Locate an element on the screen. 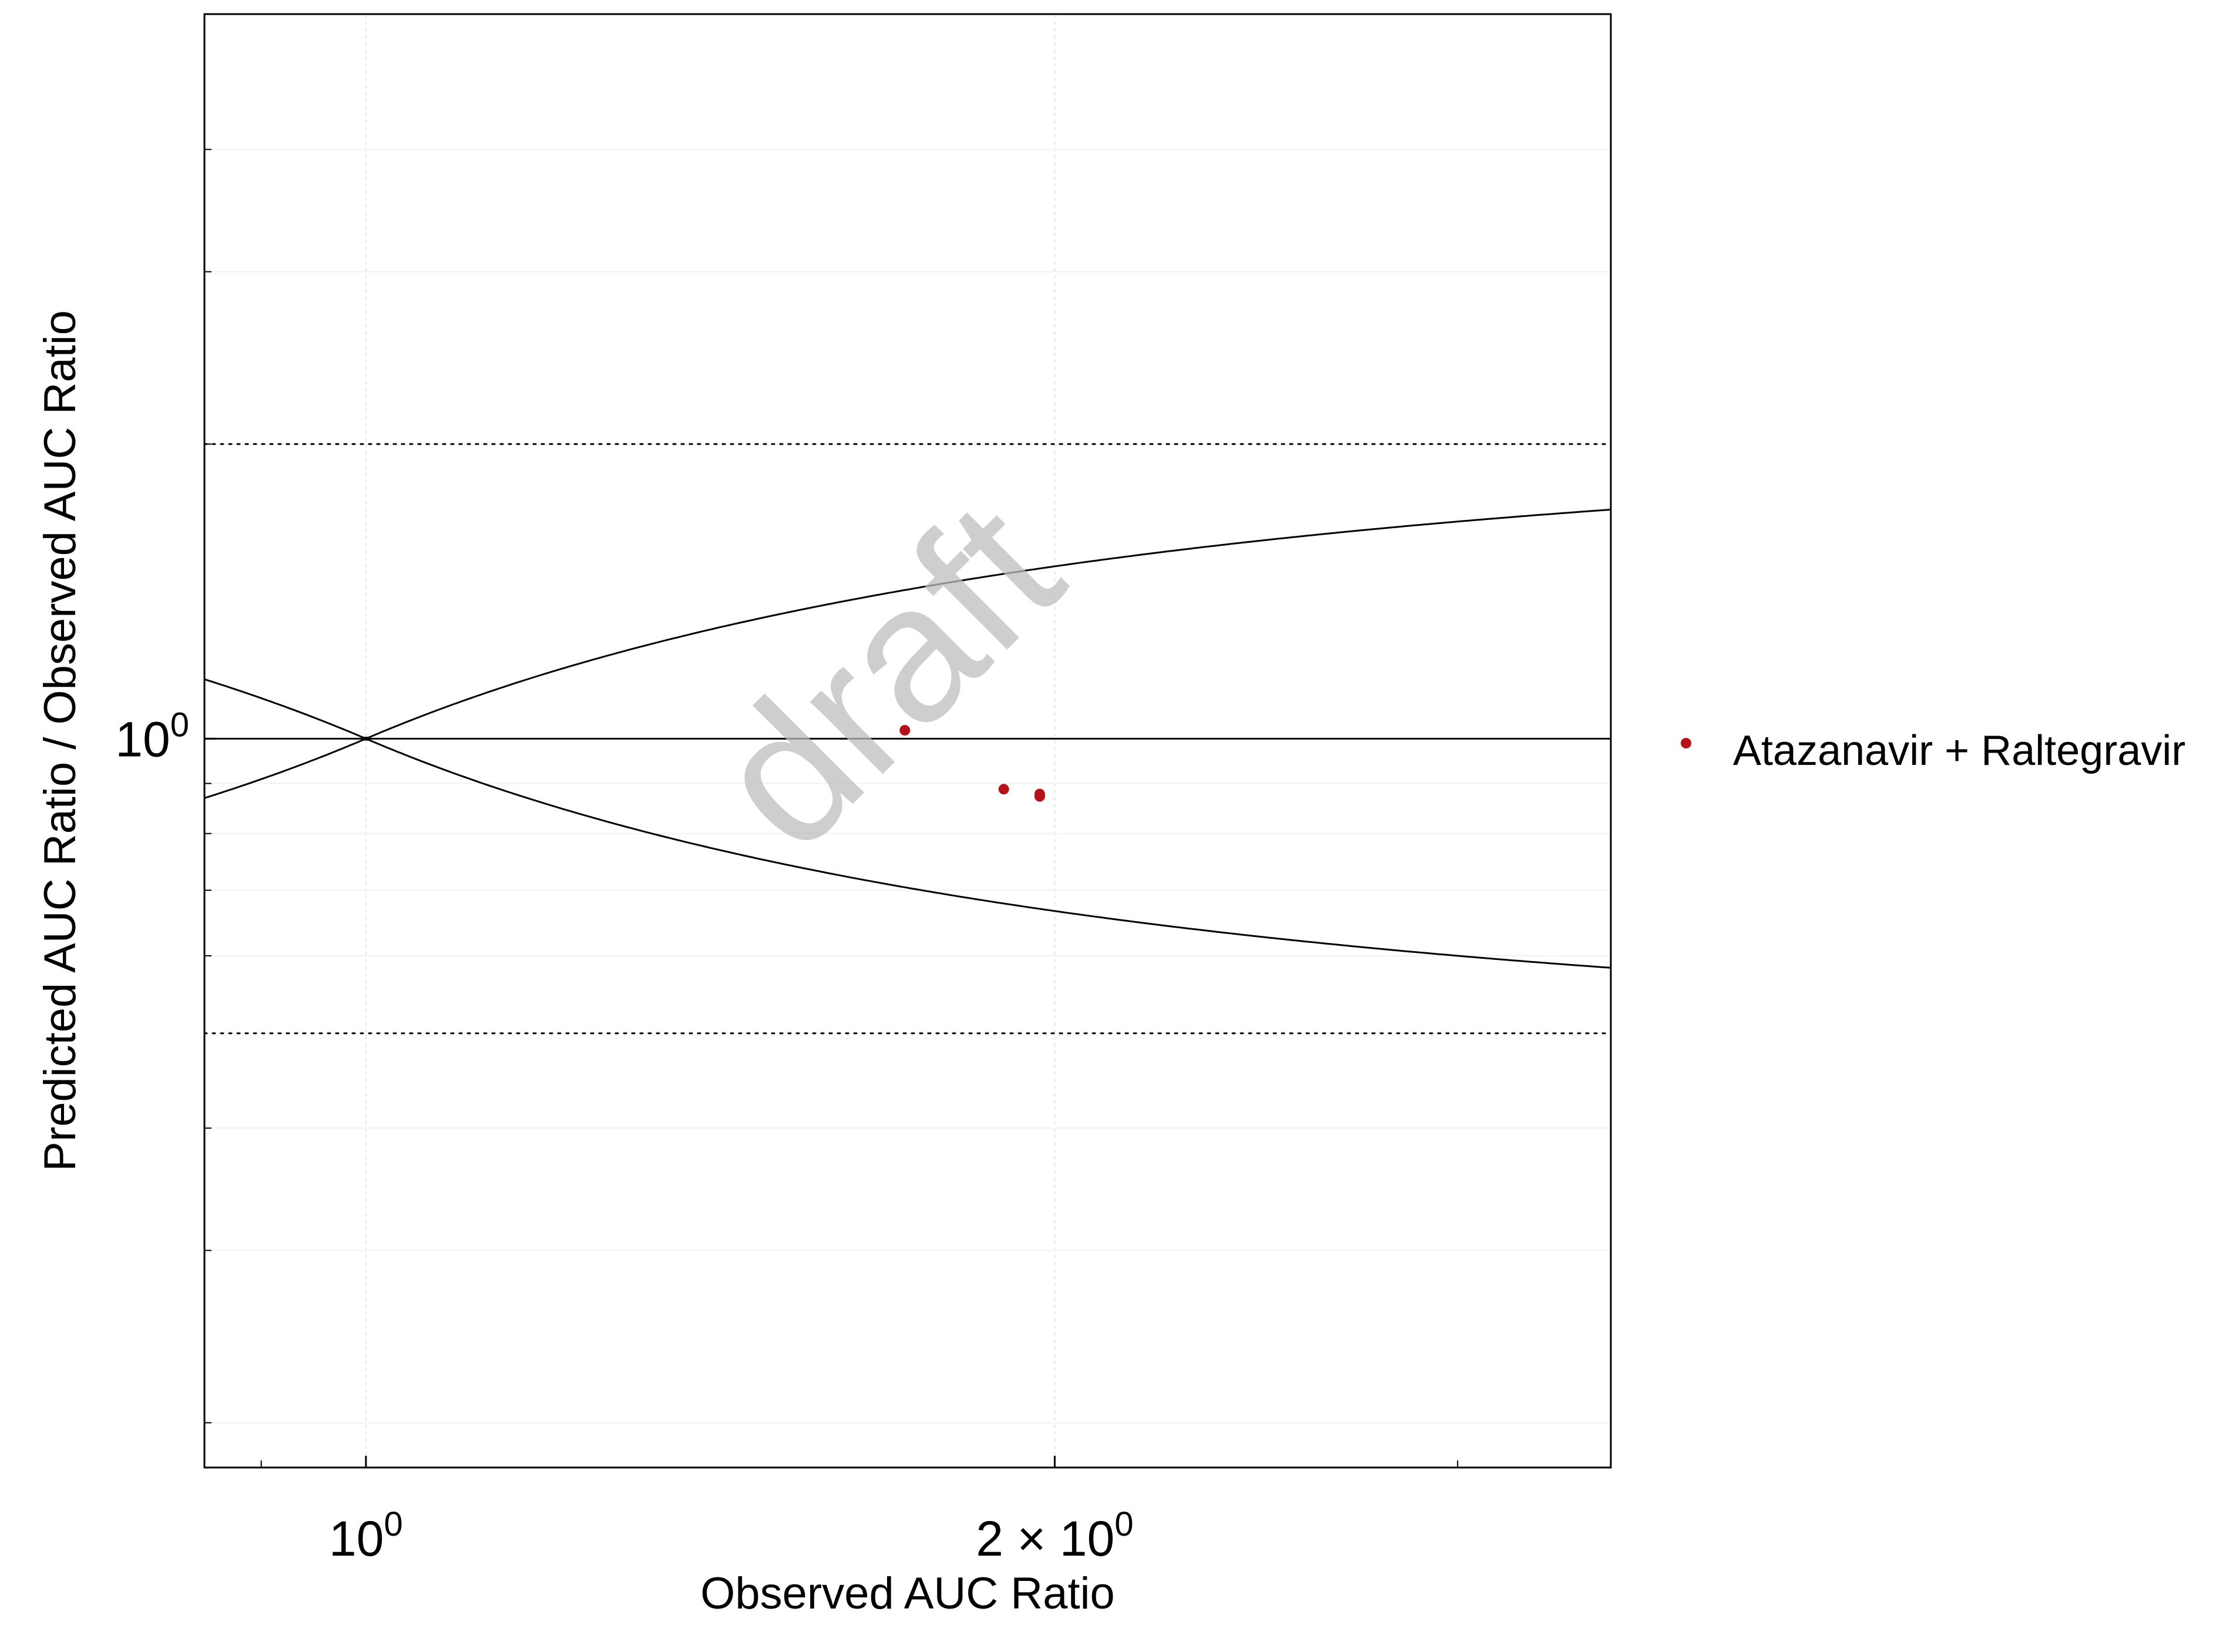 This screenshot has height=1652, width=2240. lower-limit-curve is located at coordinates (908, 853).